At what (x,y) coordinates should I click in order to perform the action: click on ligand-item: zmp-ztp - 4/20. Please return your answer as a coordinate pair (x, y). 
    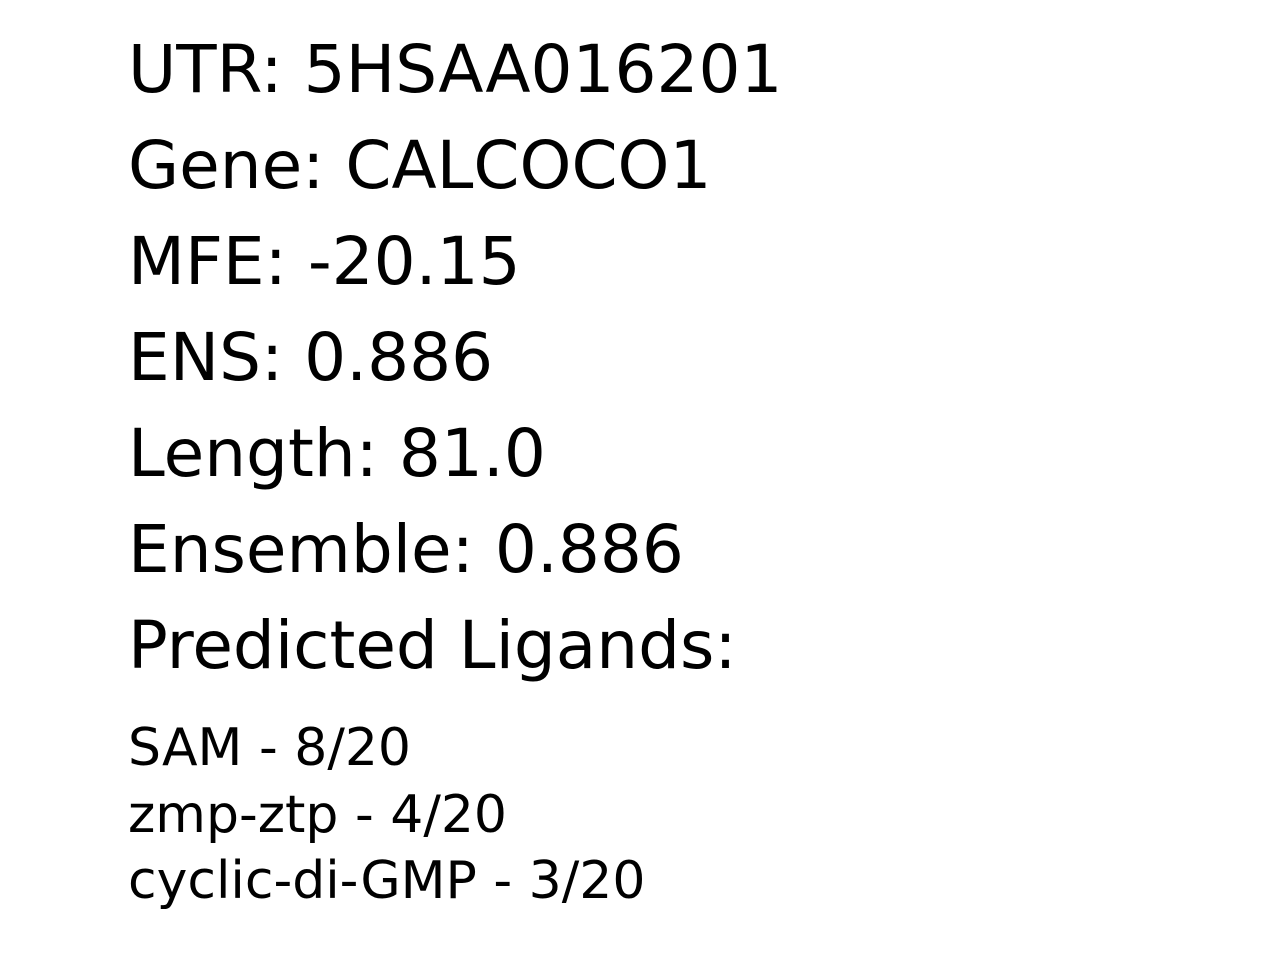
    Looking at the image, I should click on (318, 815).